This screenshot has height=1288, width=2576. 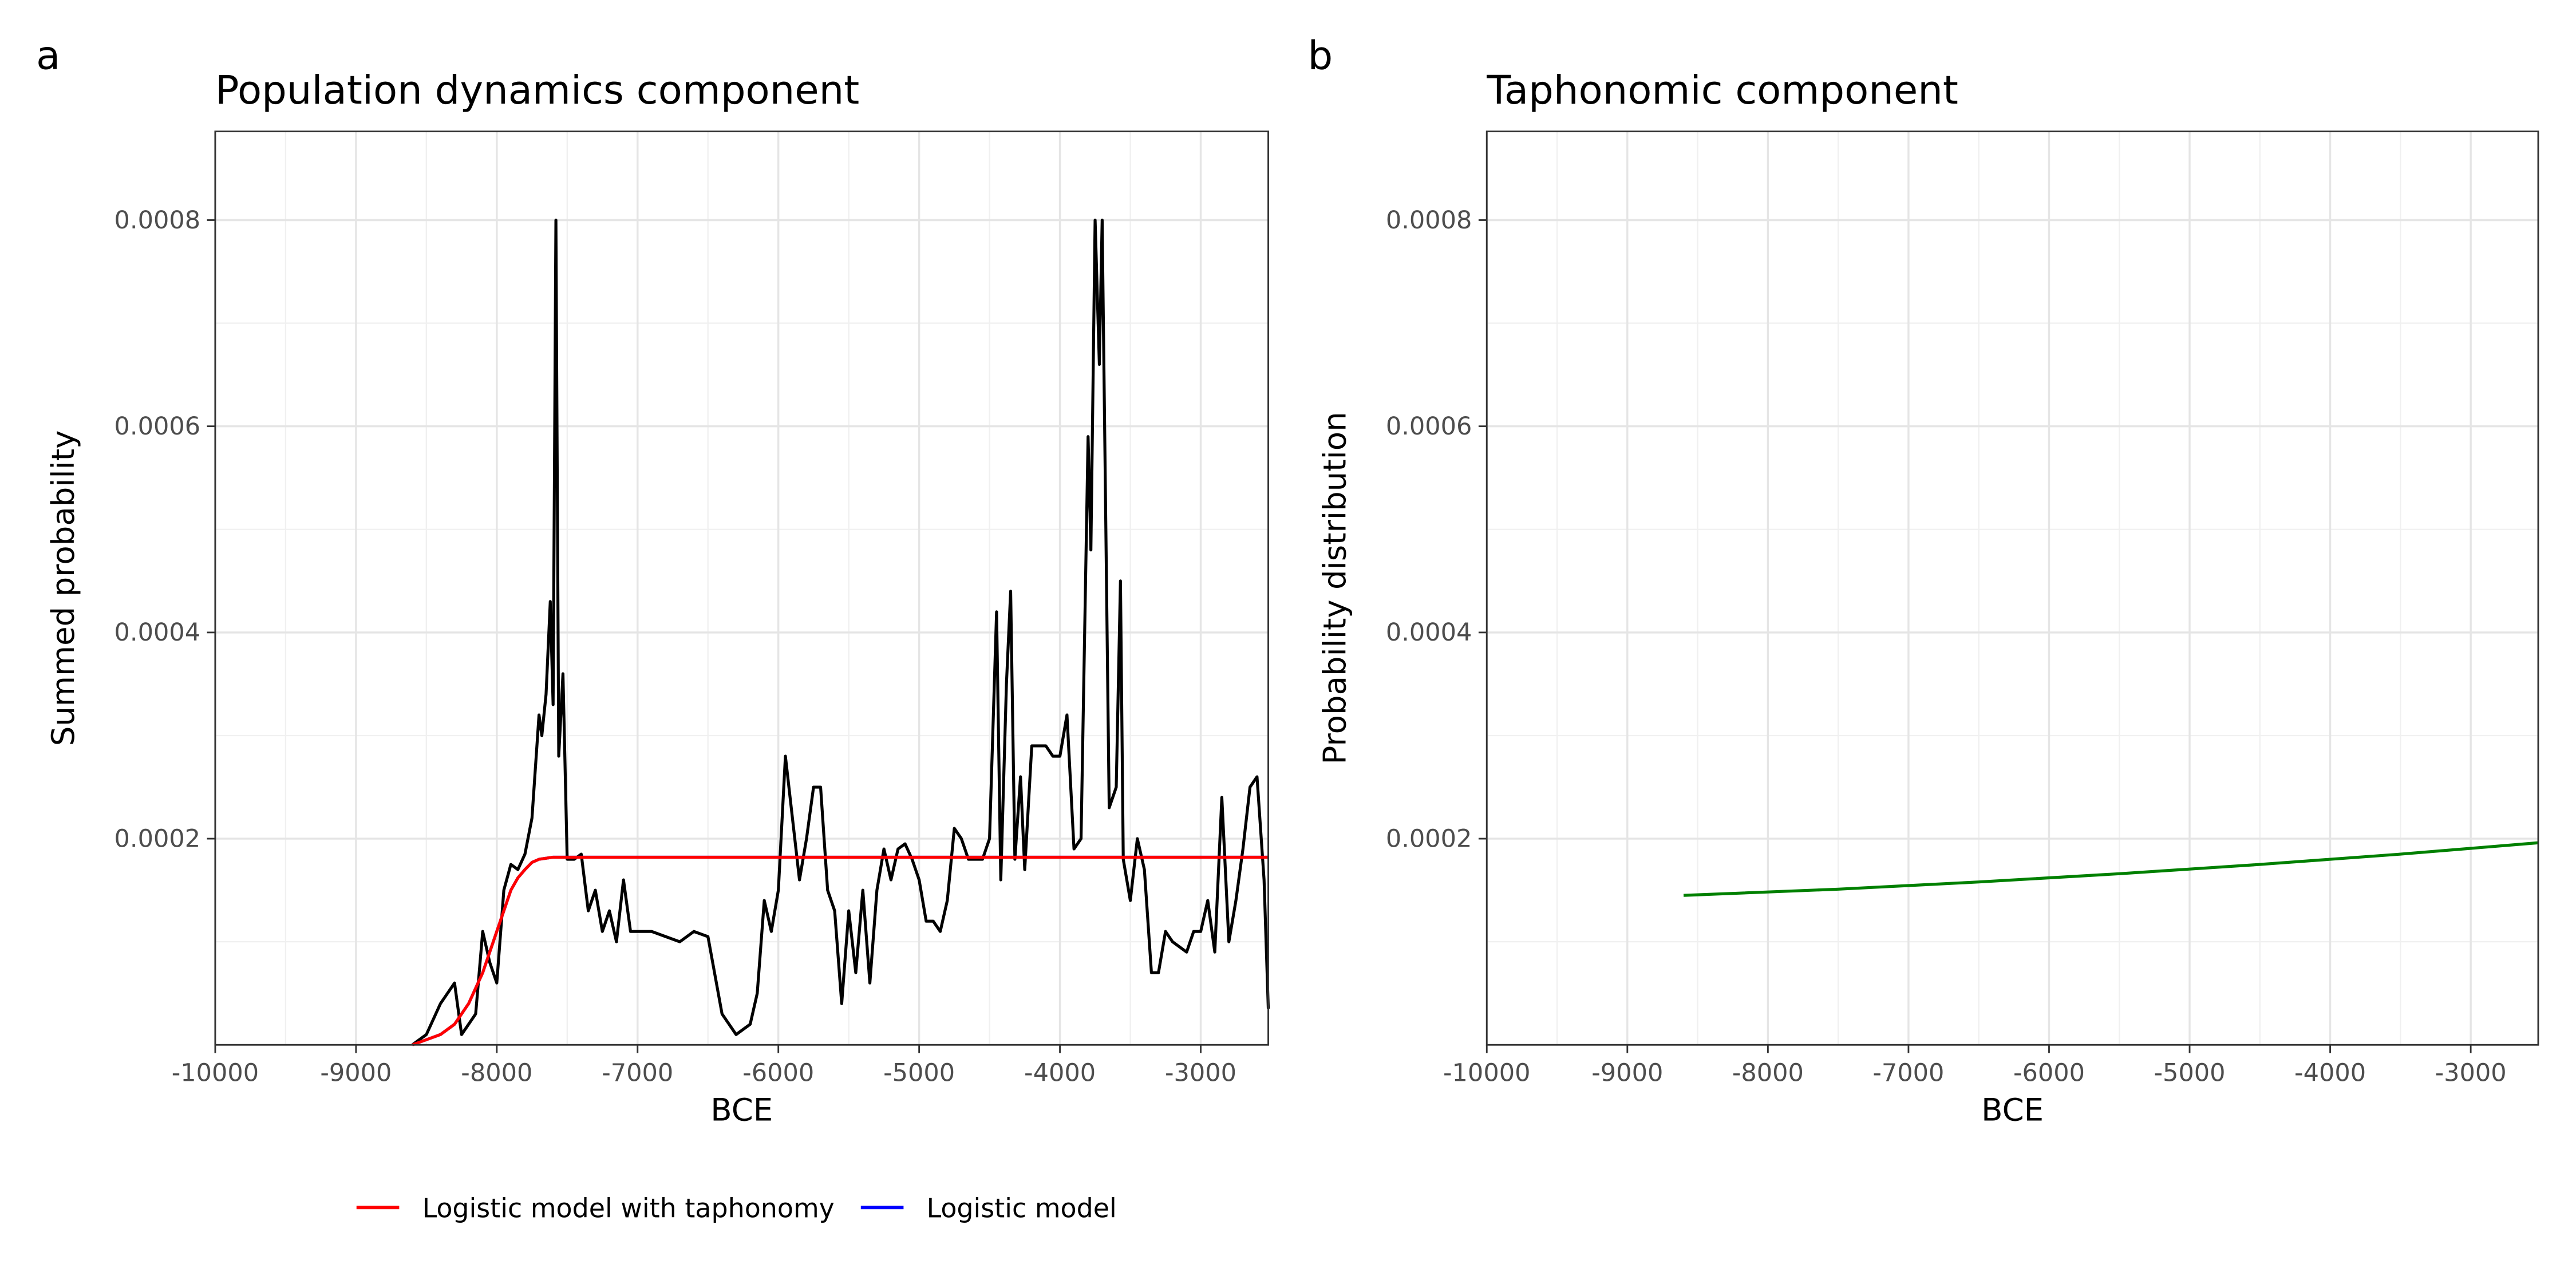 What do you see at coordinates (628, 1208) in the screenshot?
I see `legend-label: Logistic model with taphonomy` at bounding box center [628, 1208].